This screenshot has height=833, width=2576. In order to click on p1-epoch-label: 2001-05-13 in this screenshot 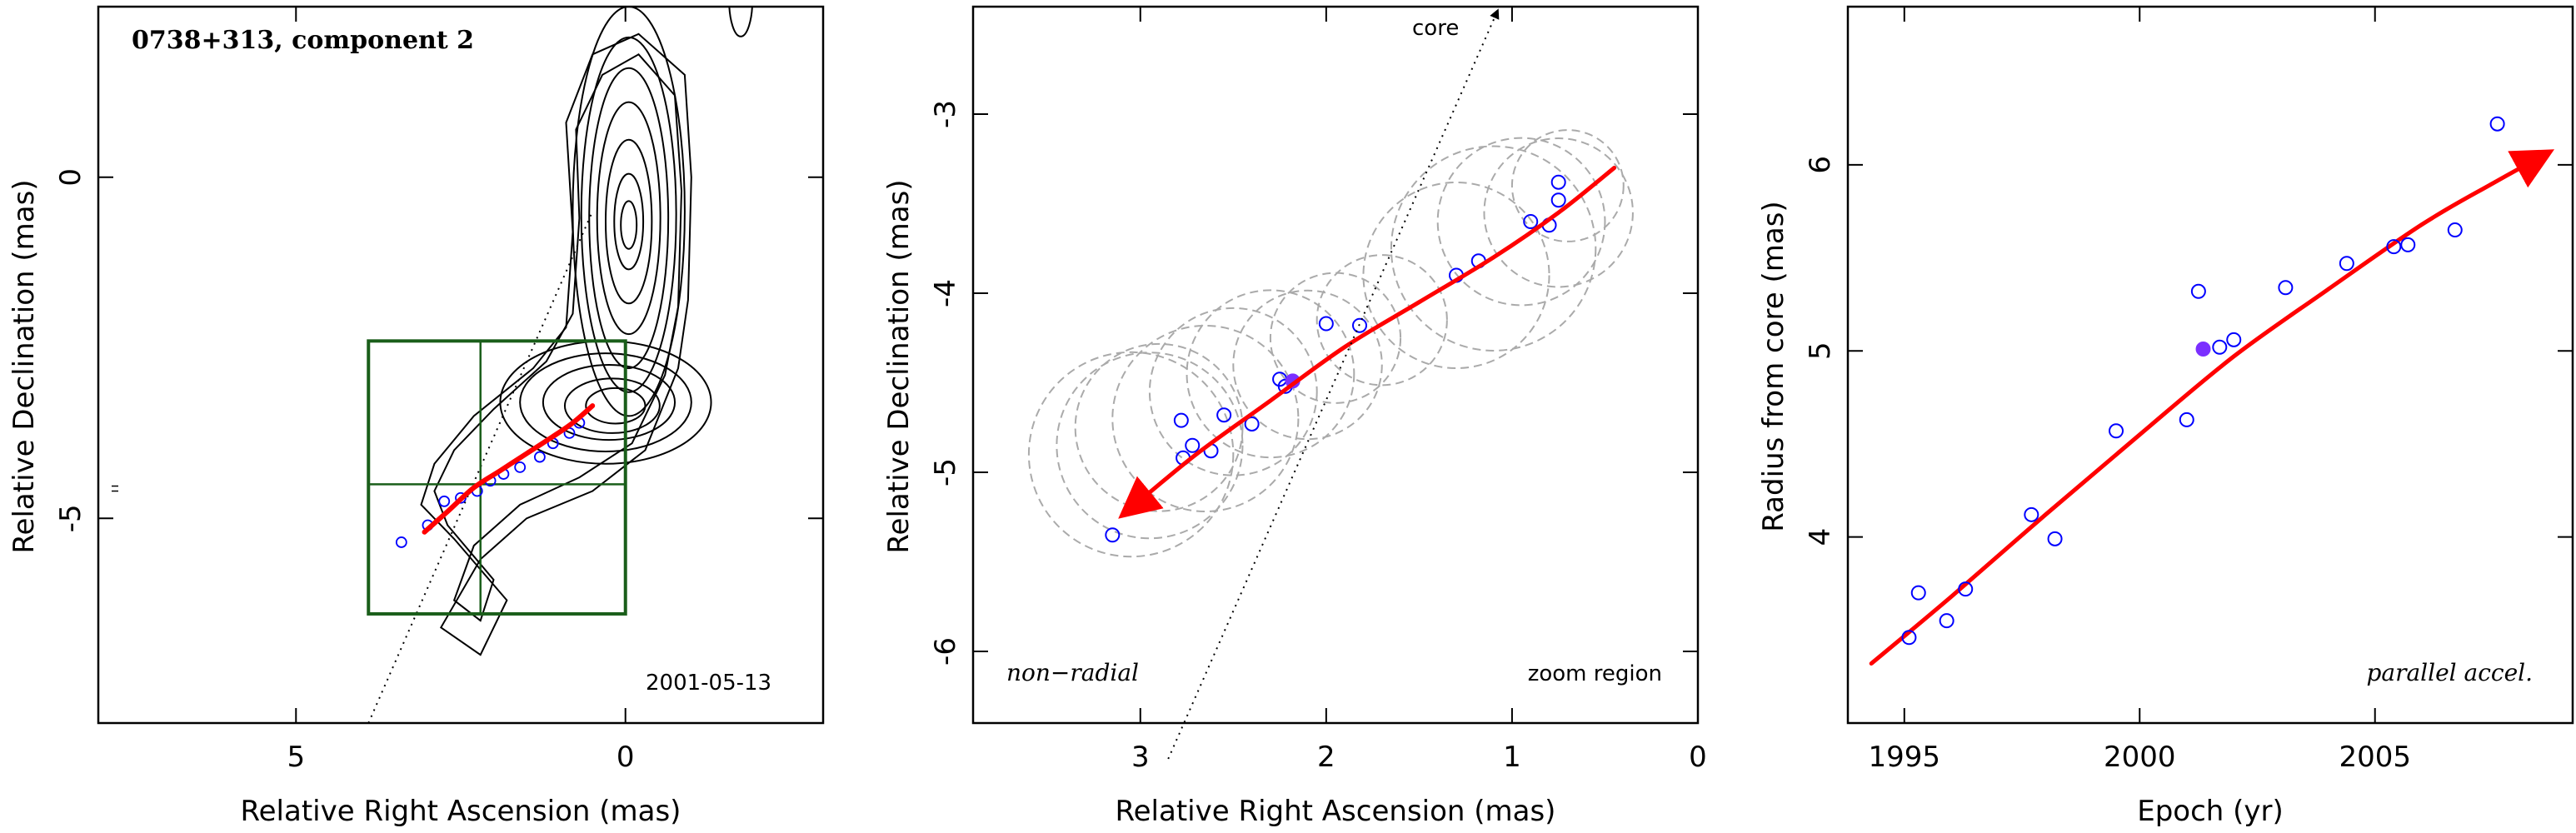, I will do `click(708, 683)`.